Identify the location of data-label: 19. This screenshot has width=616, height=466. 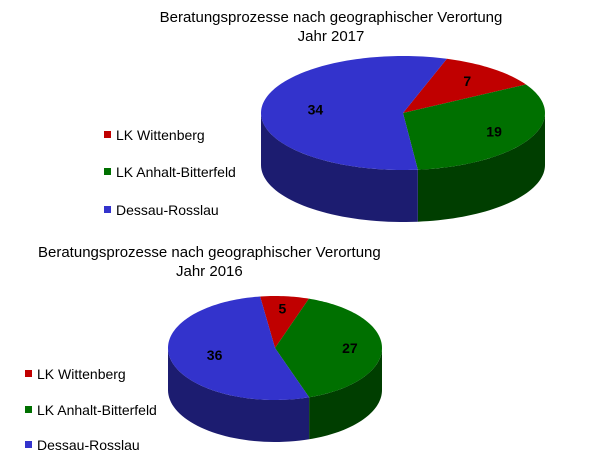
(494, 132).